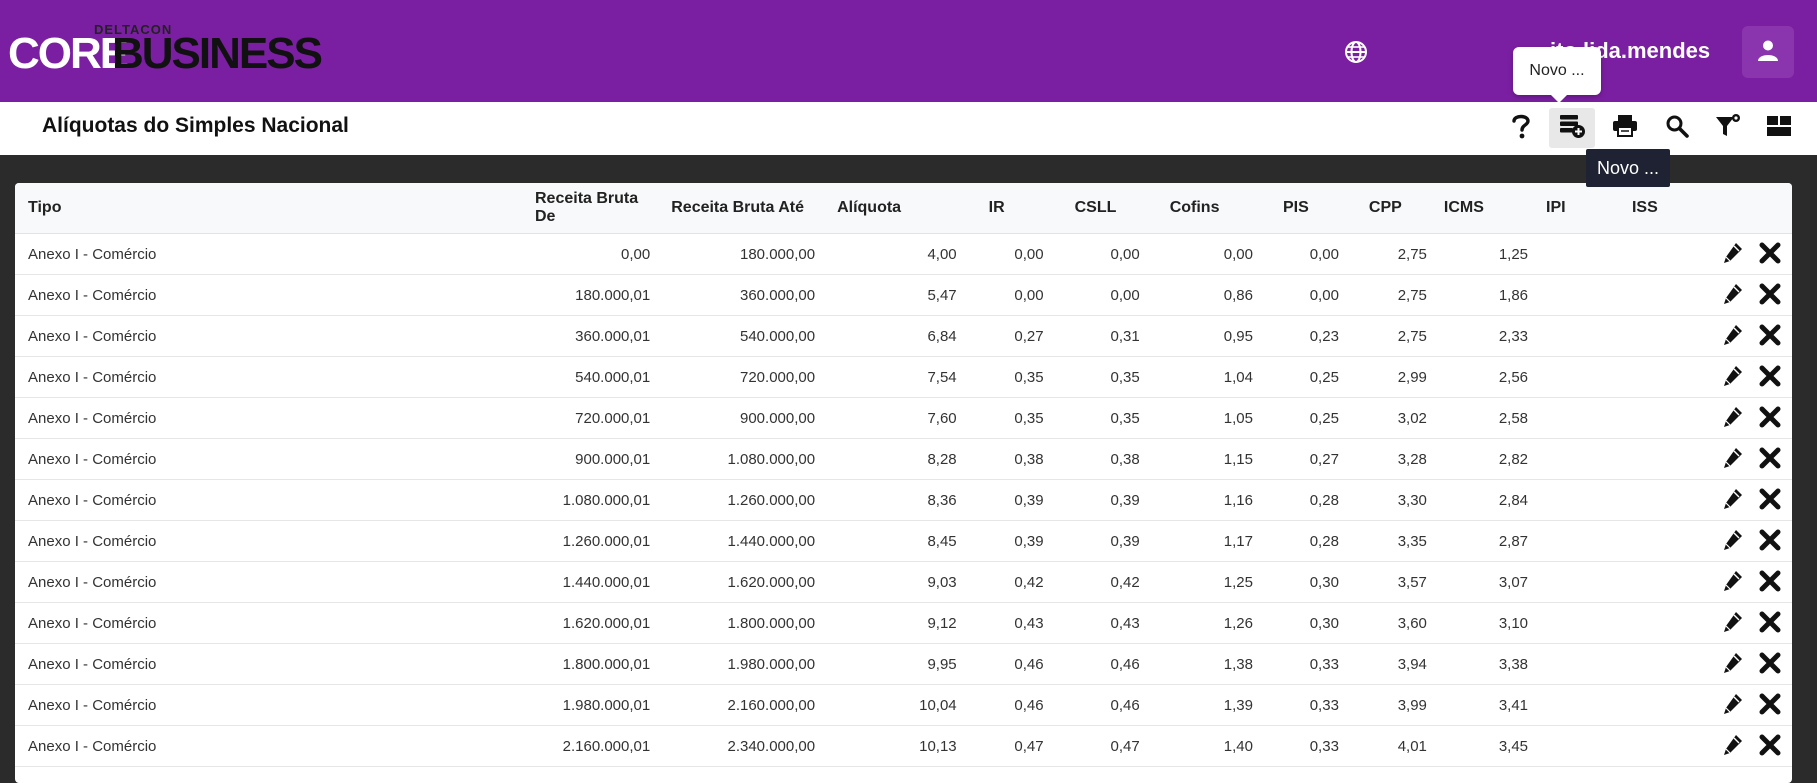  Describe the element at coordinates (1677, 128) in the screenshot. I see `search-button` at that location.